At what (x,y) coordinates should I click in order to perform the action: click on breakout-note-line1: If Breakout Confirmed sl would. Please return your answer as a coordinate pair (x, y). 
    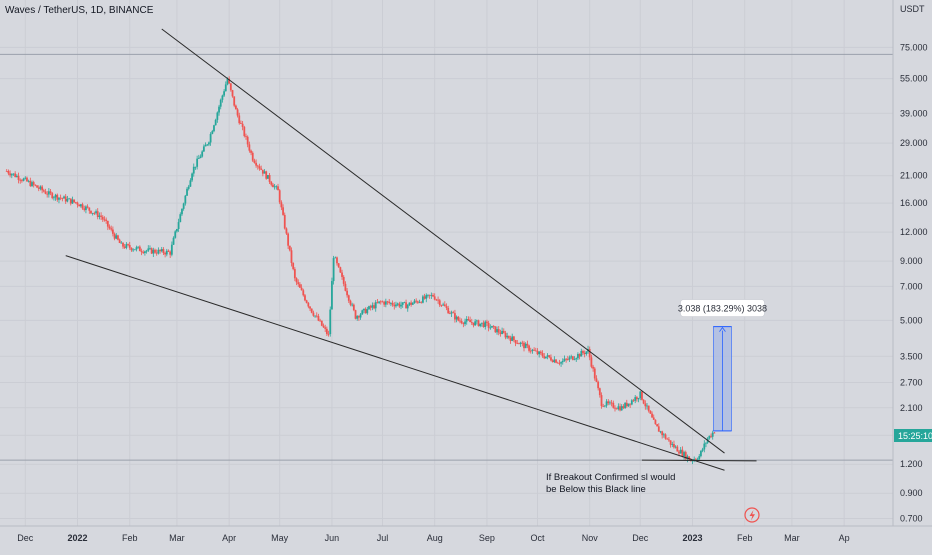
    Looking at the image, I should click on (610, 477).